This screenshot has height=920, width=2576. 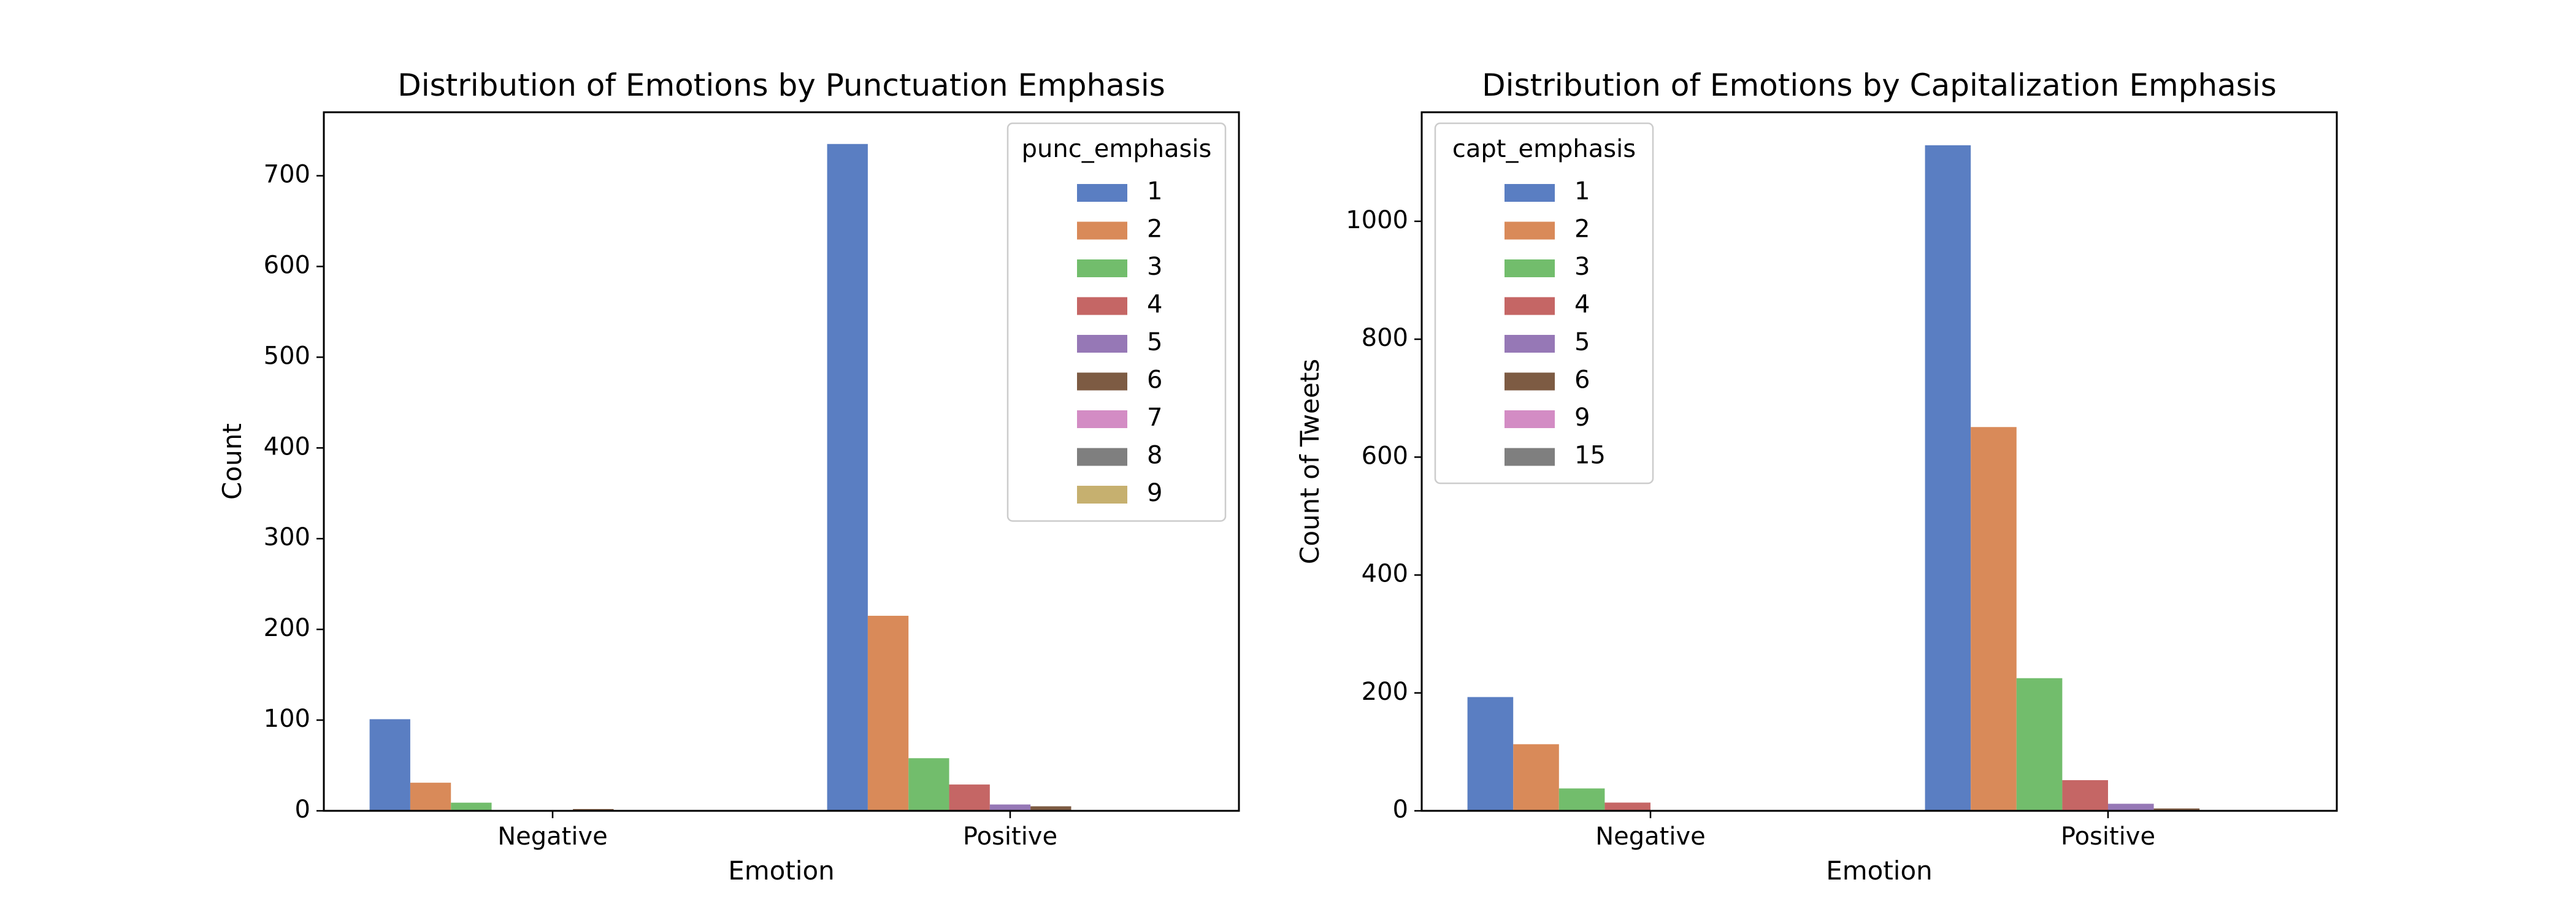 What do you see at coordinates (1544, 149) in the screenshot?
I see `legend-title: capt_emphasis` at bounding box center [1544, 149].